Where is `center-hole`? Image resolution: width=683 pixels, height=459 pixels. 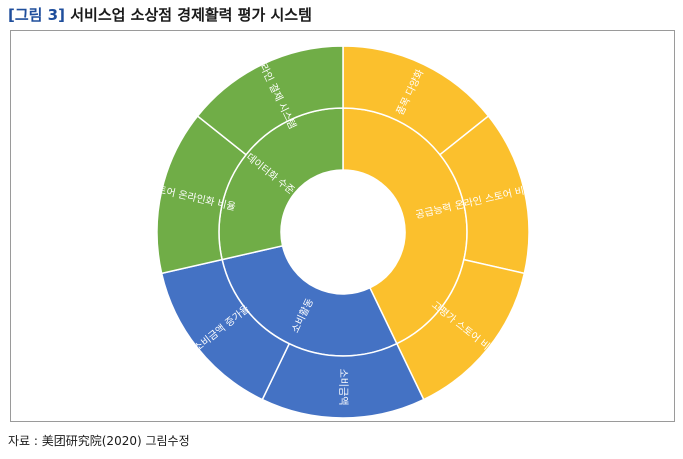
center-hole is located at coordinates (343, 232).